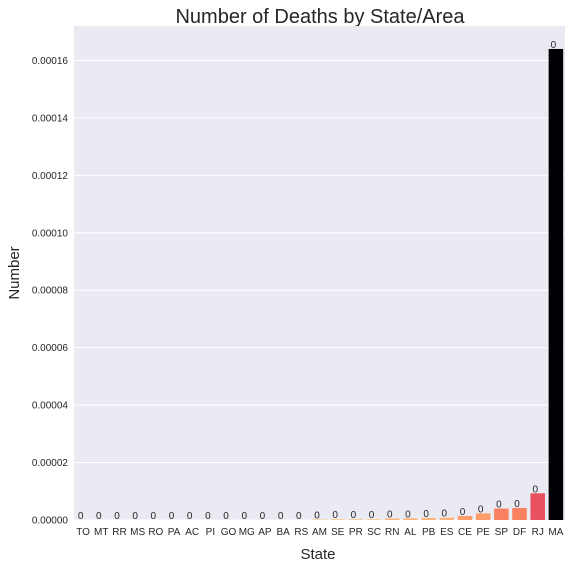  Describe the element at coordinates (119, 532) in the screenshot. I see `x-tick-label-rr: RR` at that location.